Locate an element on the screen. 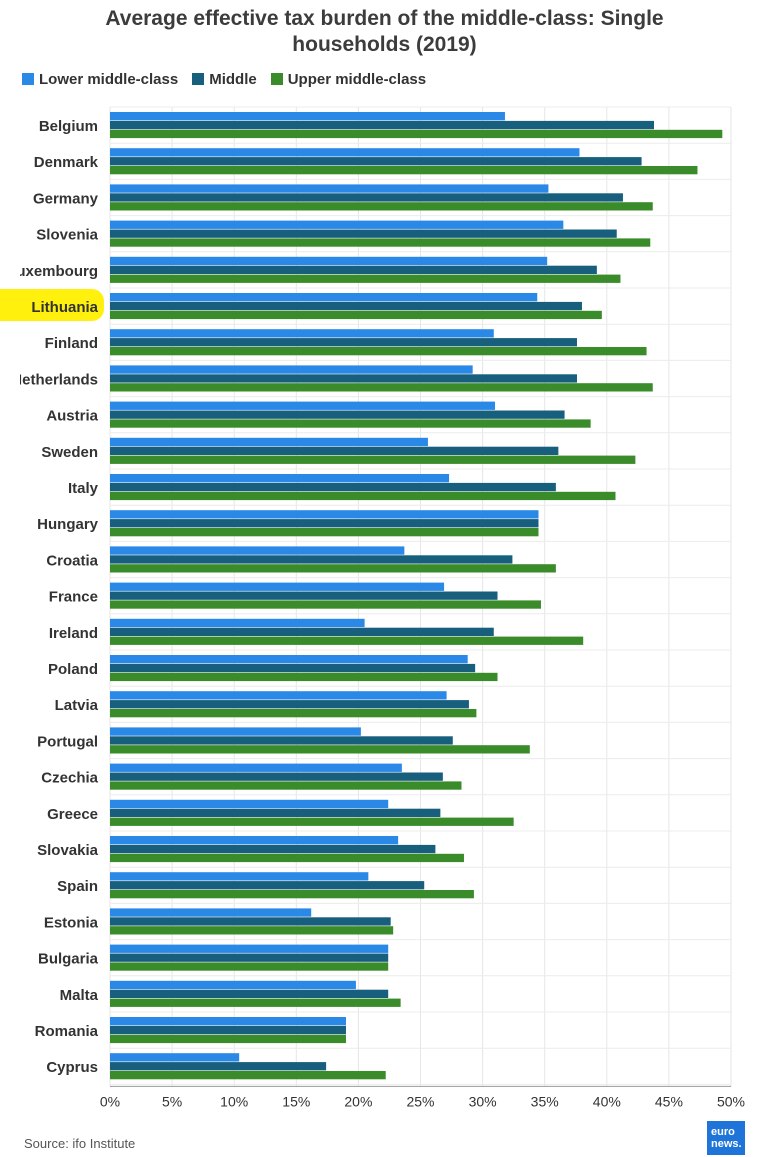 Image resolution: width=769 pixels, height=1157 pixels. legend-item-upper-middle-class: Upper middle-class is located at coordinates (348, 79).